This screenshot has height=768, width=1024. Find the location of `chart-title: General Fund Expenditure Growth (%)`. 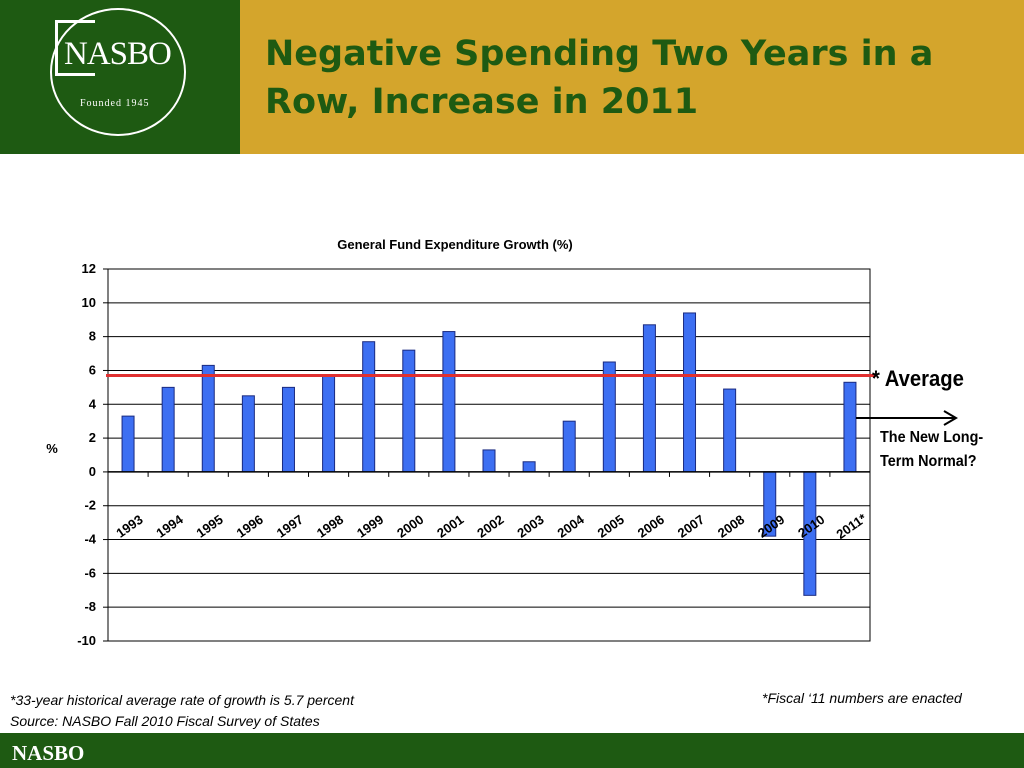

chart-title: General Fund Expenditure Growth (%) is located at coordinates (454, 244).